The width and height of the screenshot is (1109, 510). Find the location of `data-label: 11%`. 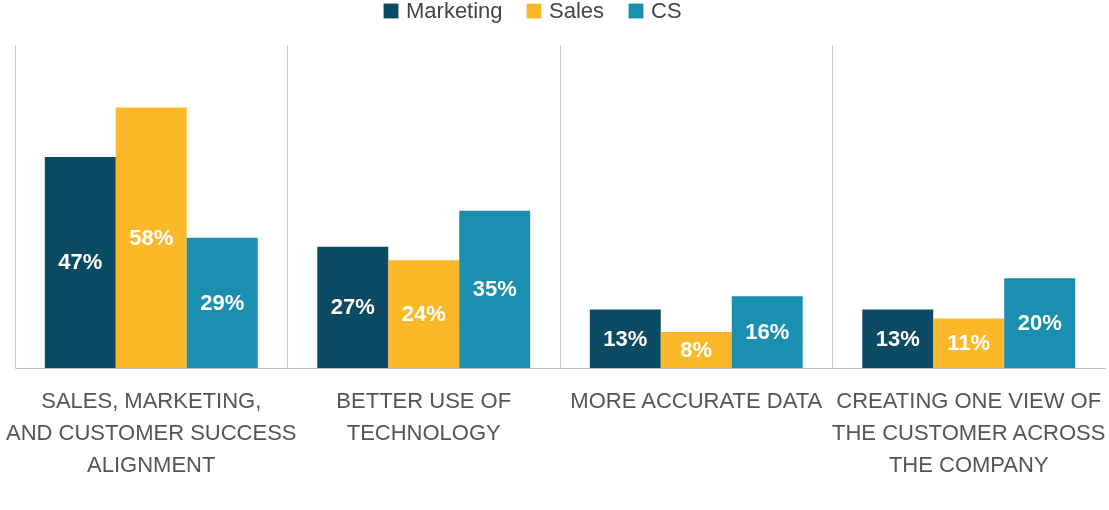

data-label: 11% is located at coordinates (969, 343).